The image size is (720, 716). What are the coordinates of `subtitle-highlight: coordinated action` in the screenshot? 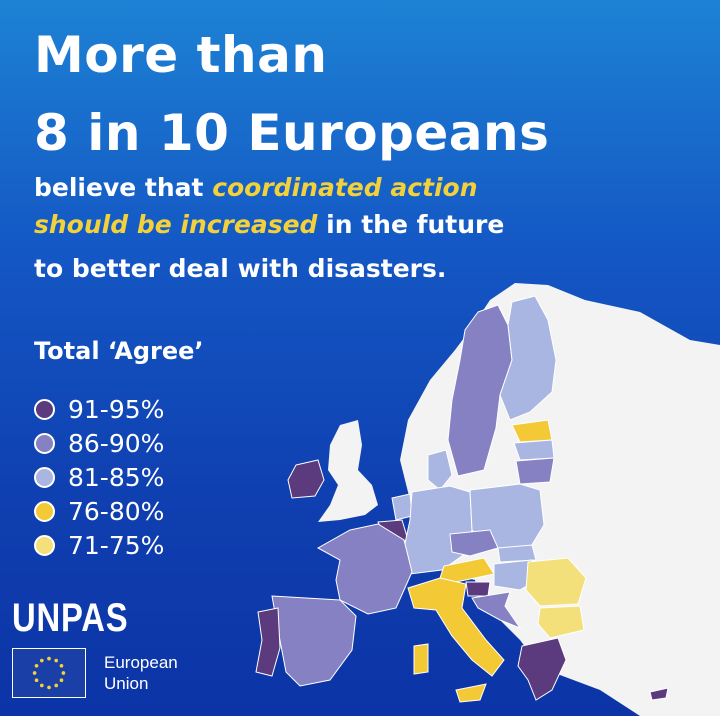 It's located at (345, 187).